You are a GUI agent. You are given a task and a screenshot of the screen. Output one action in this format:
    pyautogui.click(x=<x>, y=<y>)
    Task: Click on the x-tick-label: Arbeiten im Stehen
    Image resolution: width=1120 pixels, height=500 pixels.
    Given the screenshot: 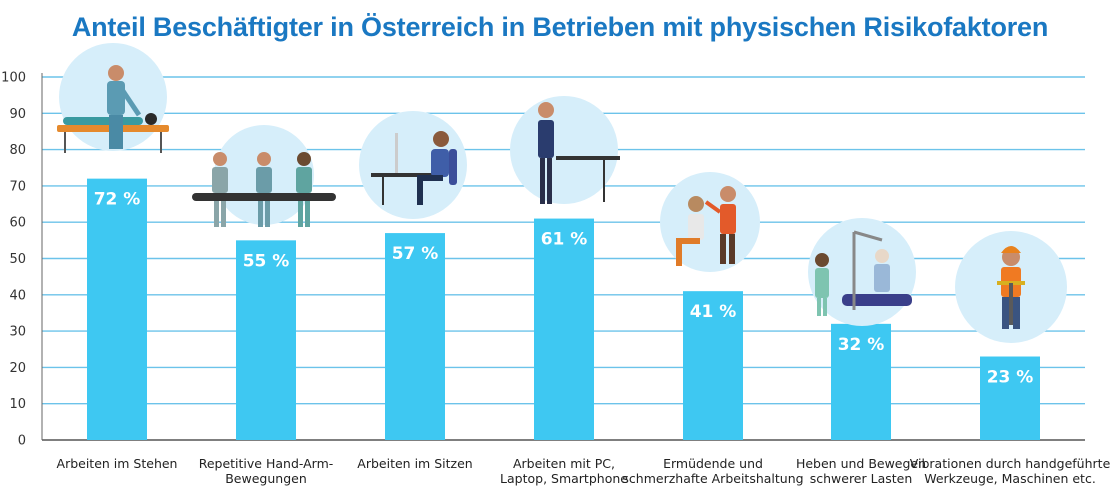 What is the action you would take?
    pyautogui.click(x=117, y=463)
    